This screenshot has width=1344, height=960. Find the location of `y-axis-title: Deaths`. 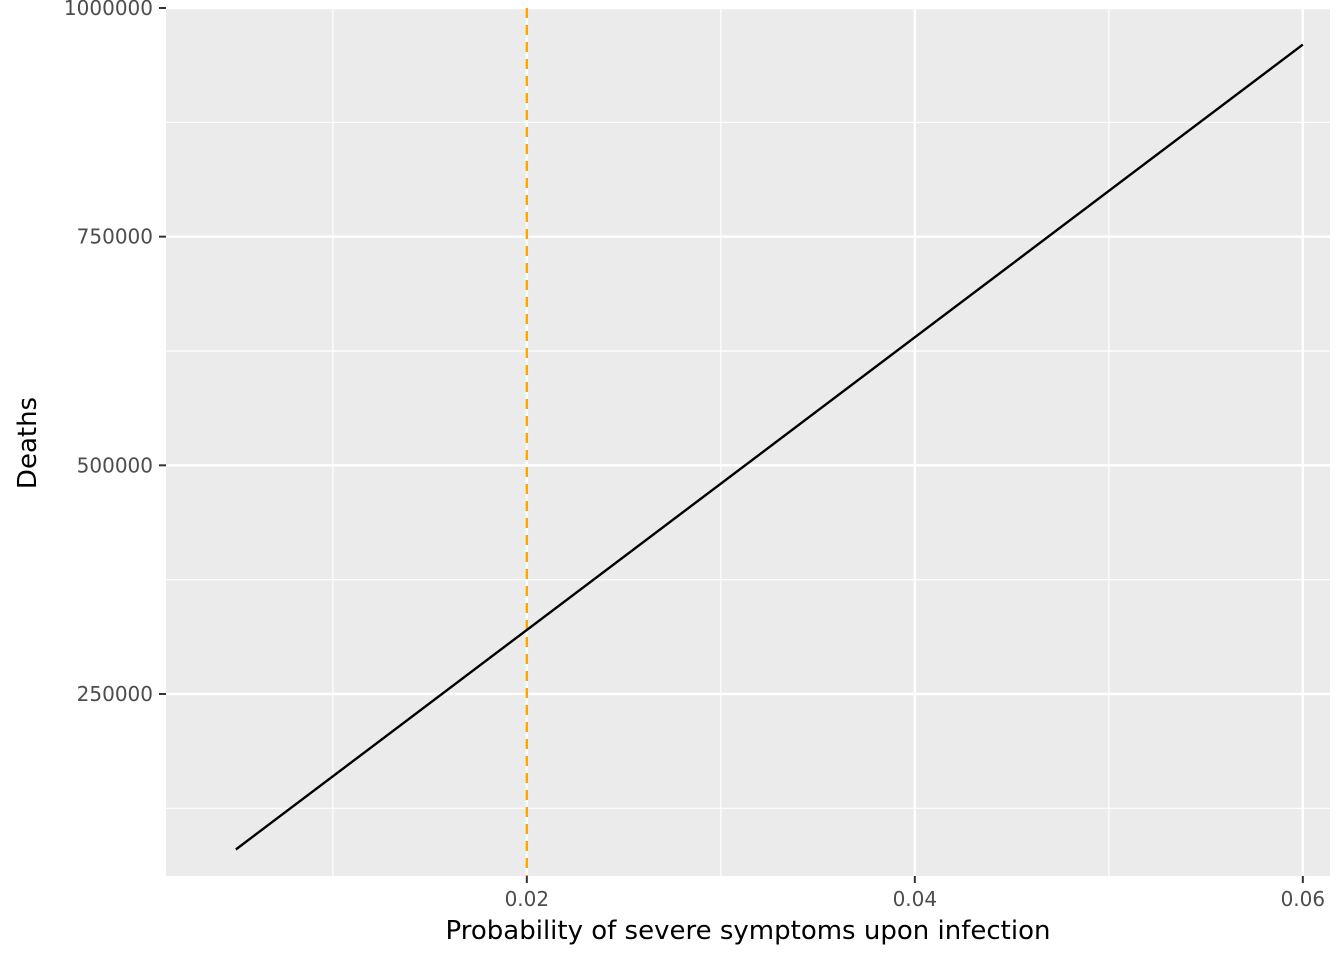

y-axis-title: Deaths is located at coordinates (28, 443).